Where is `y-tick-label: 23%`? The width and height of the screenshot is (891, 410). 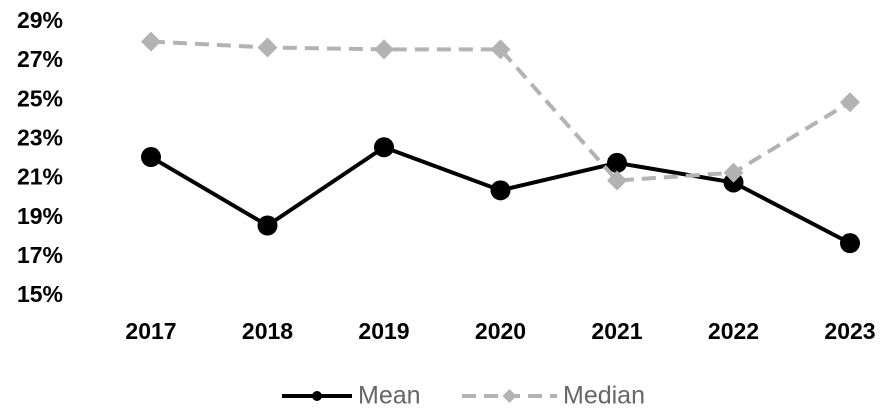 y-tick-label: 23% is located at coordinates (40, 138).